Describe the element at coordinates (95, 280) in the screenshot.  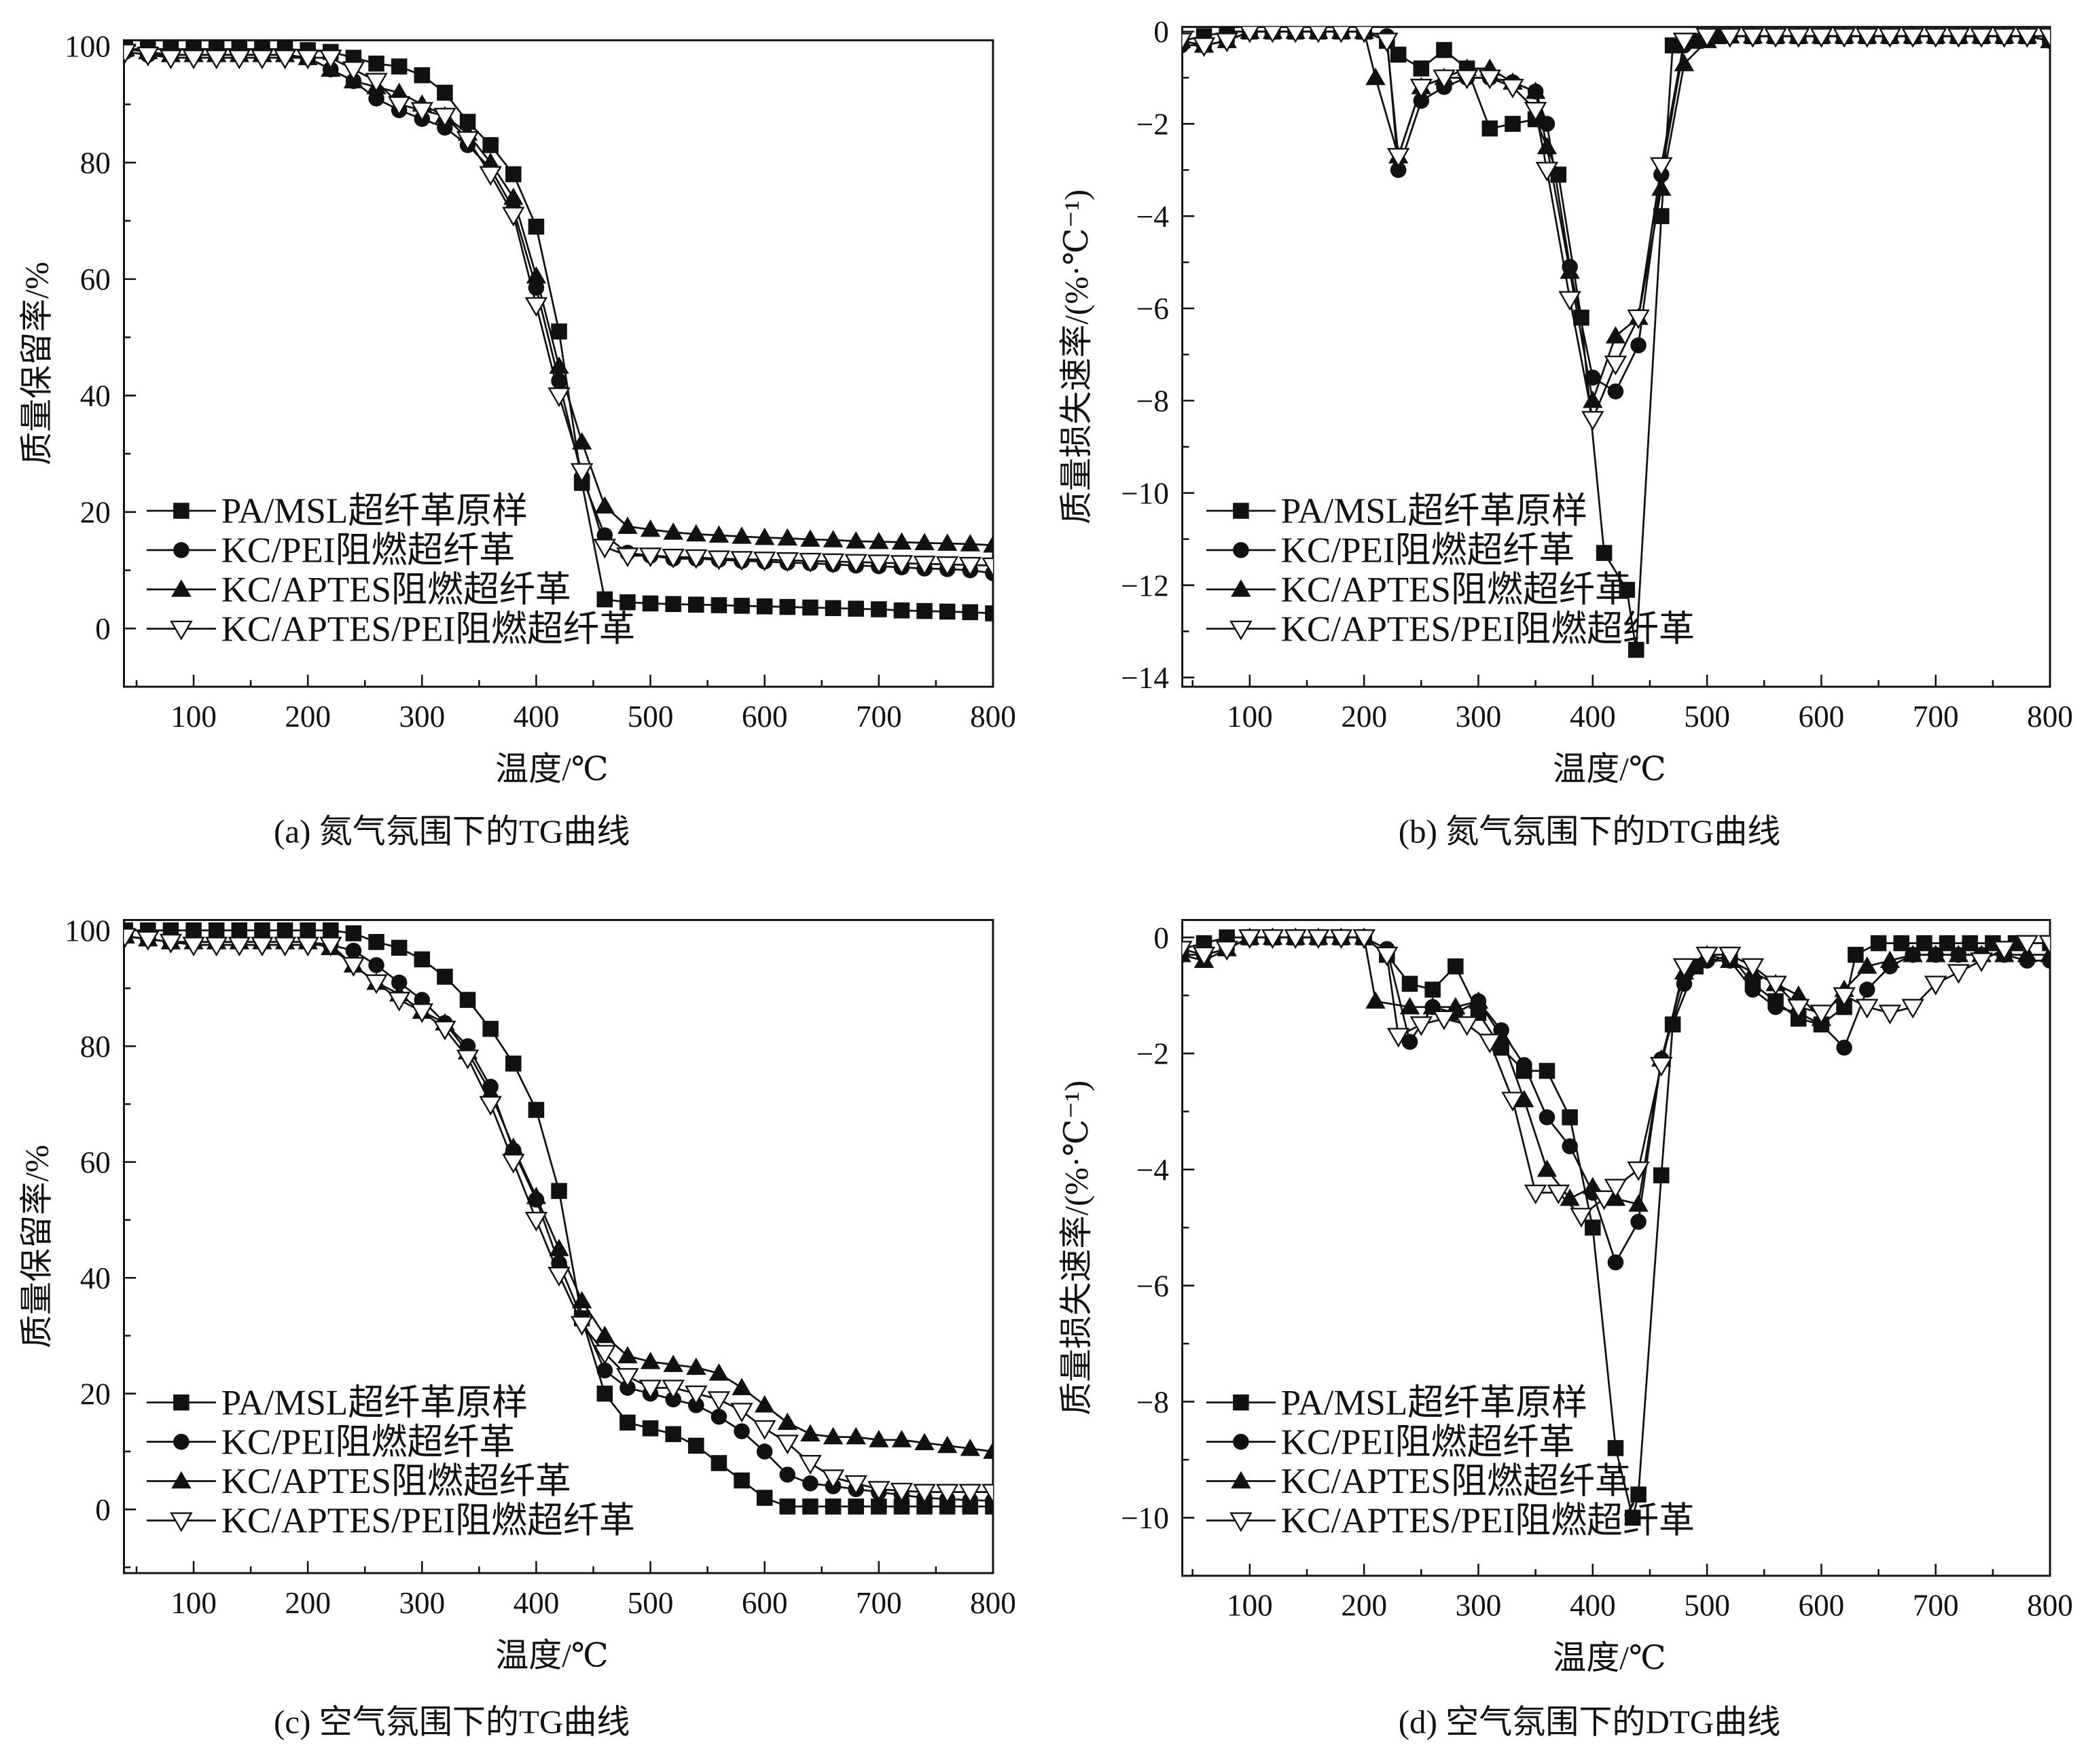
I see `y-tick-label: 60` at that location.